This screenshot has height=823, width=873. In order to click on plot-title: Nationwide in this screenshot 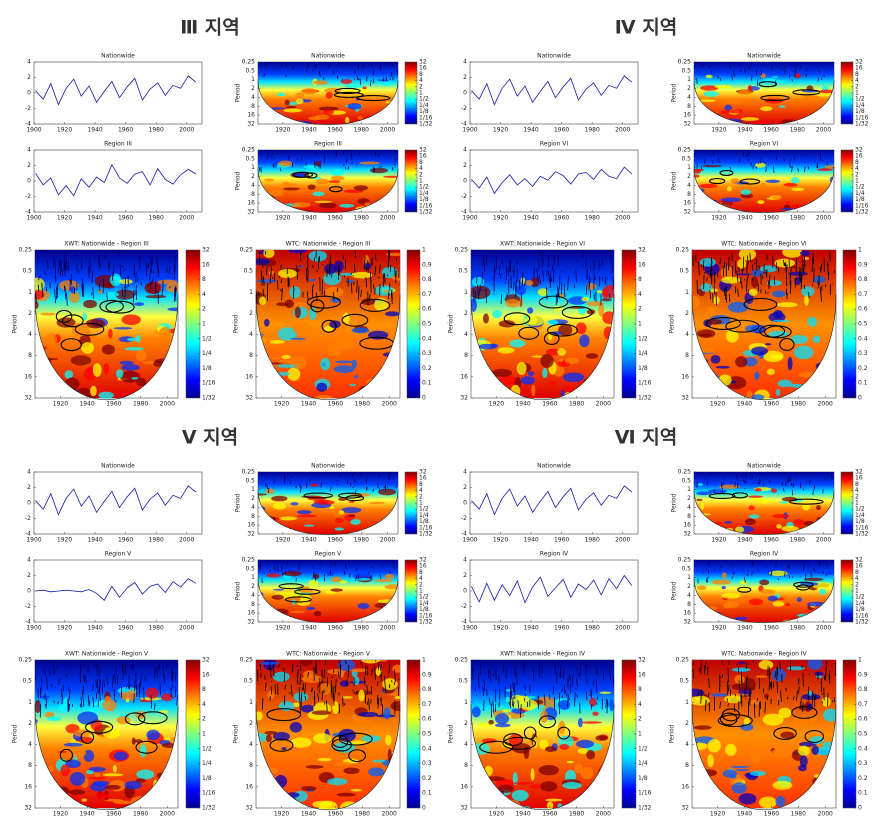, I will do `click(554, 56)`.